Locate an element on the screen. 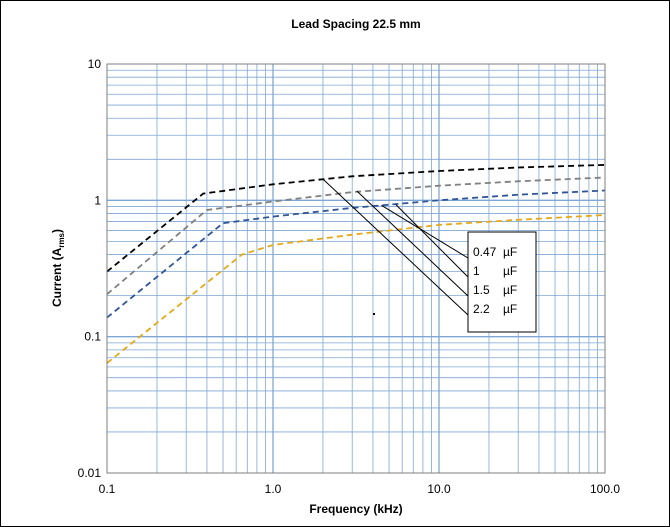 The image size is (670, 527). legend-box is located at coordinates (502, 282).